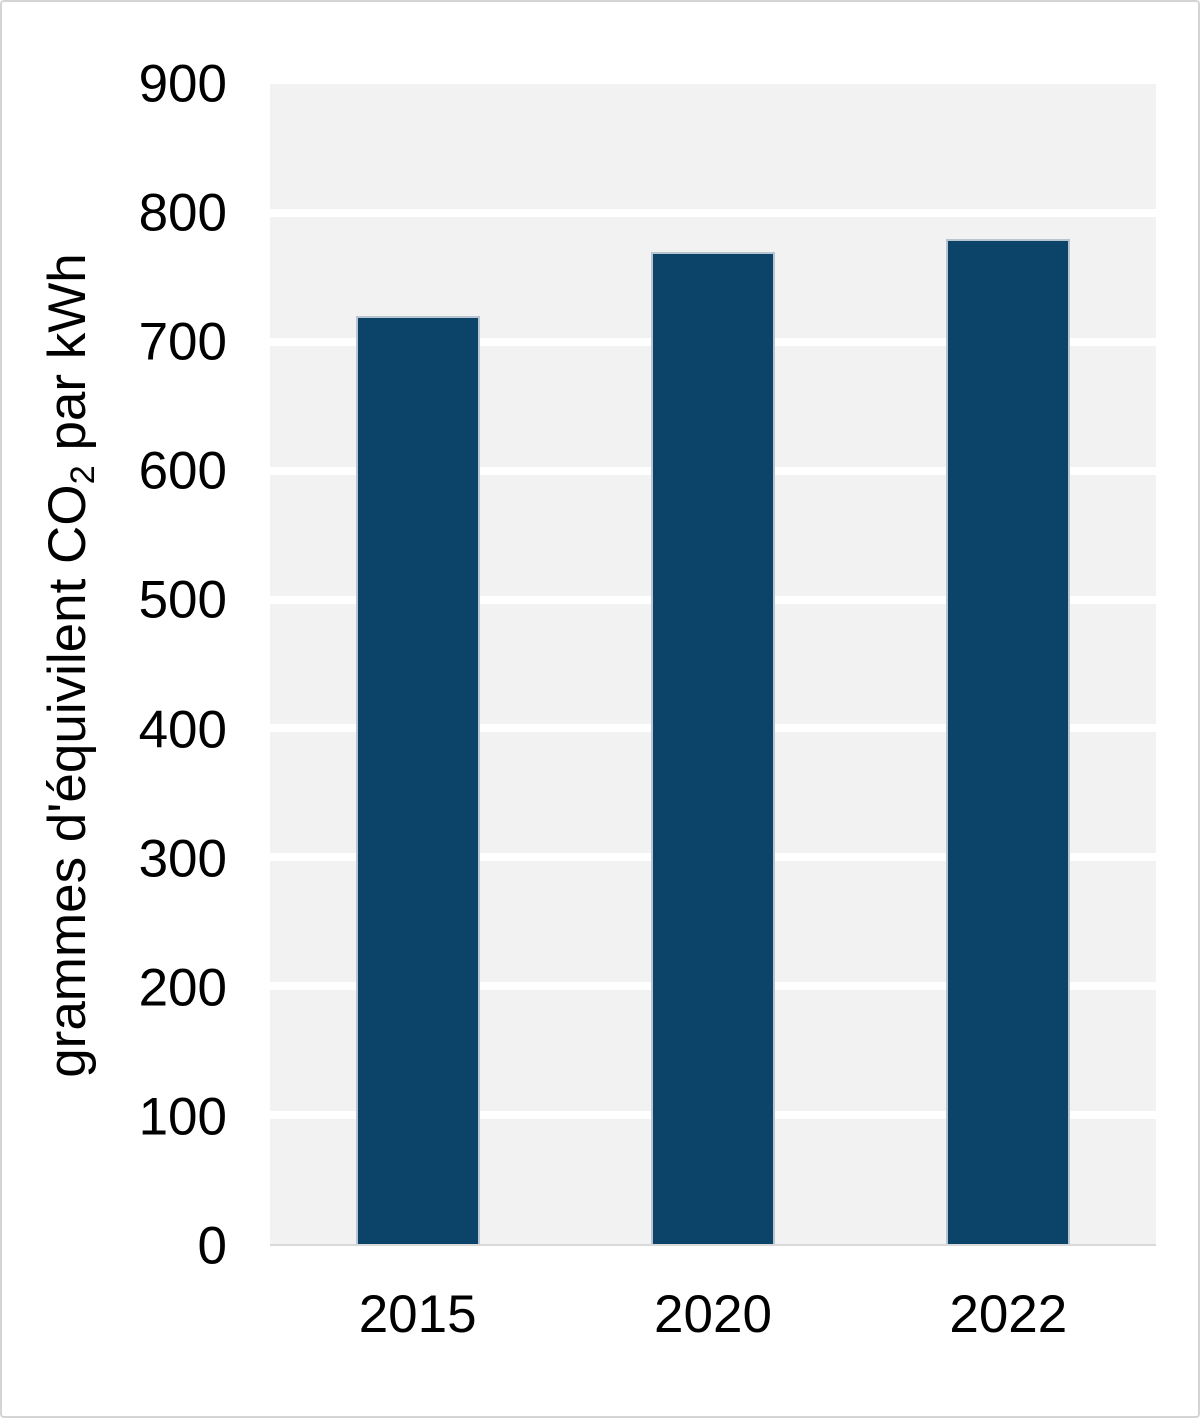 This screenshot has width=1200, height=1418. What do you see at coordinates (182, 213) in the screenshot?
I see `y-tick-label: 800` at bounding box center [182, 213].